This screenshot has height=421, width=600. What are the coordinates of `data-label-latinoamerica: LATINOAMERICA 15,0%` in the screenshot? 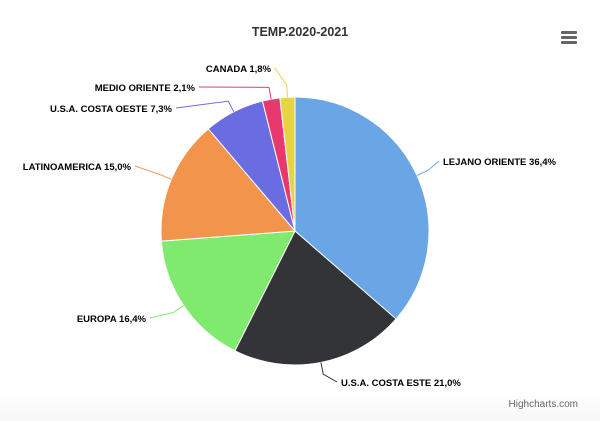 It's located at (77, 167).